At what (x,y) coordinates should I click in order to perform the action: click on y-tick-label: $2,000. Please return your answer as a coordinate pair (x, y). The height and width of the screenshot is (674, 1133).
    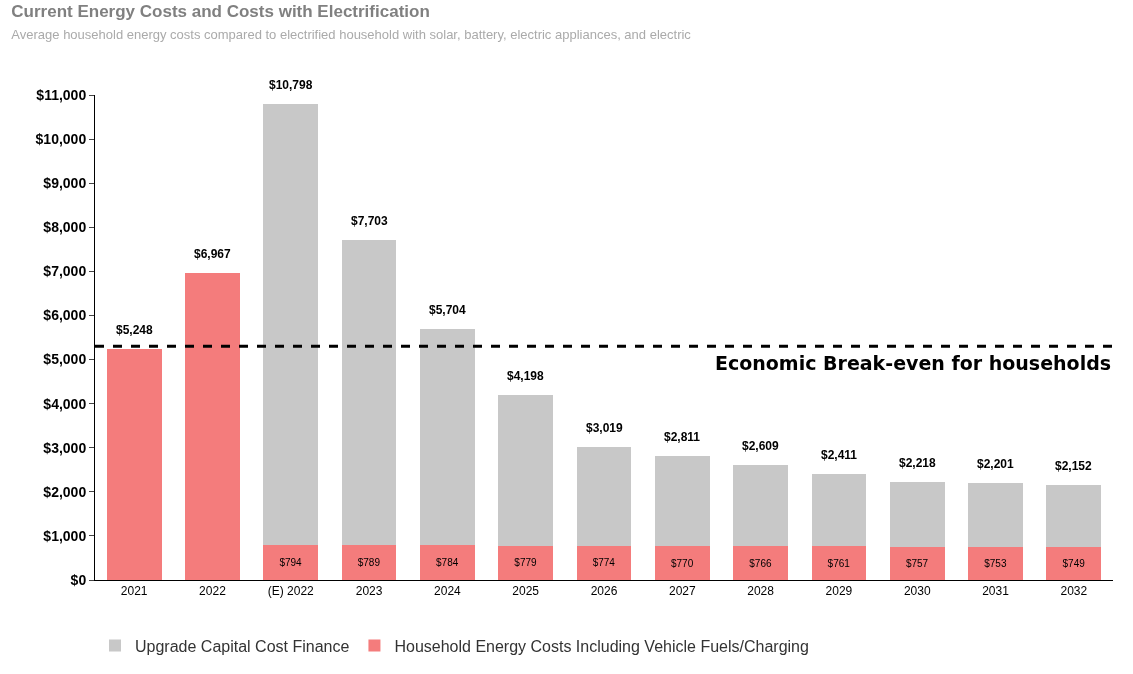
    Looking at the image, I should click on (65, 491).